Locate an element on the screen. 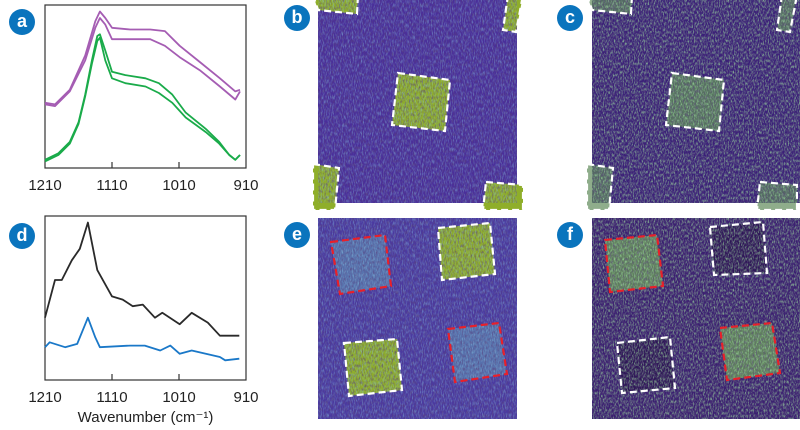 The height and width of the screenshot is (430, 800). afm-ir-image-e is located at coordinates (417, 318).